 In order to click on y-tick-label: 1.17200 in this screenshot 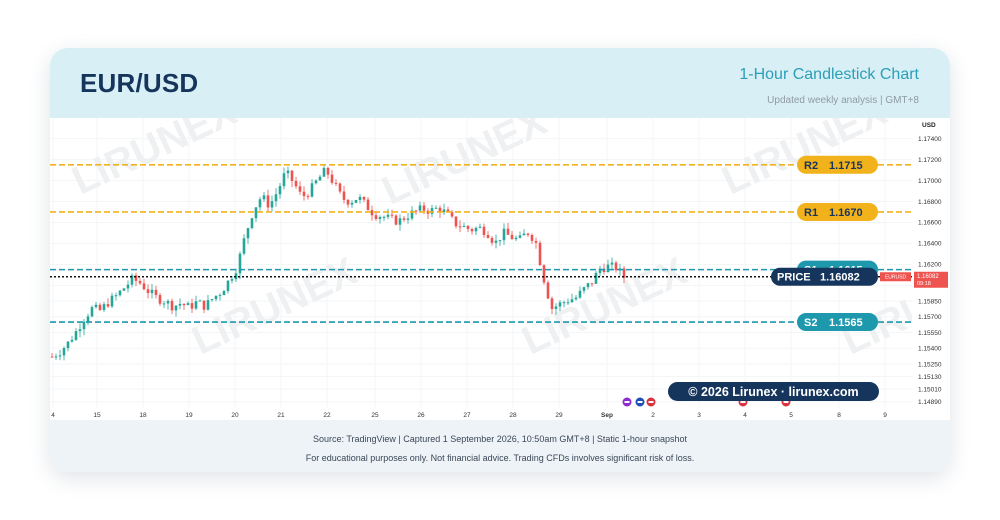, I will do `click(930, 160)`.